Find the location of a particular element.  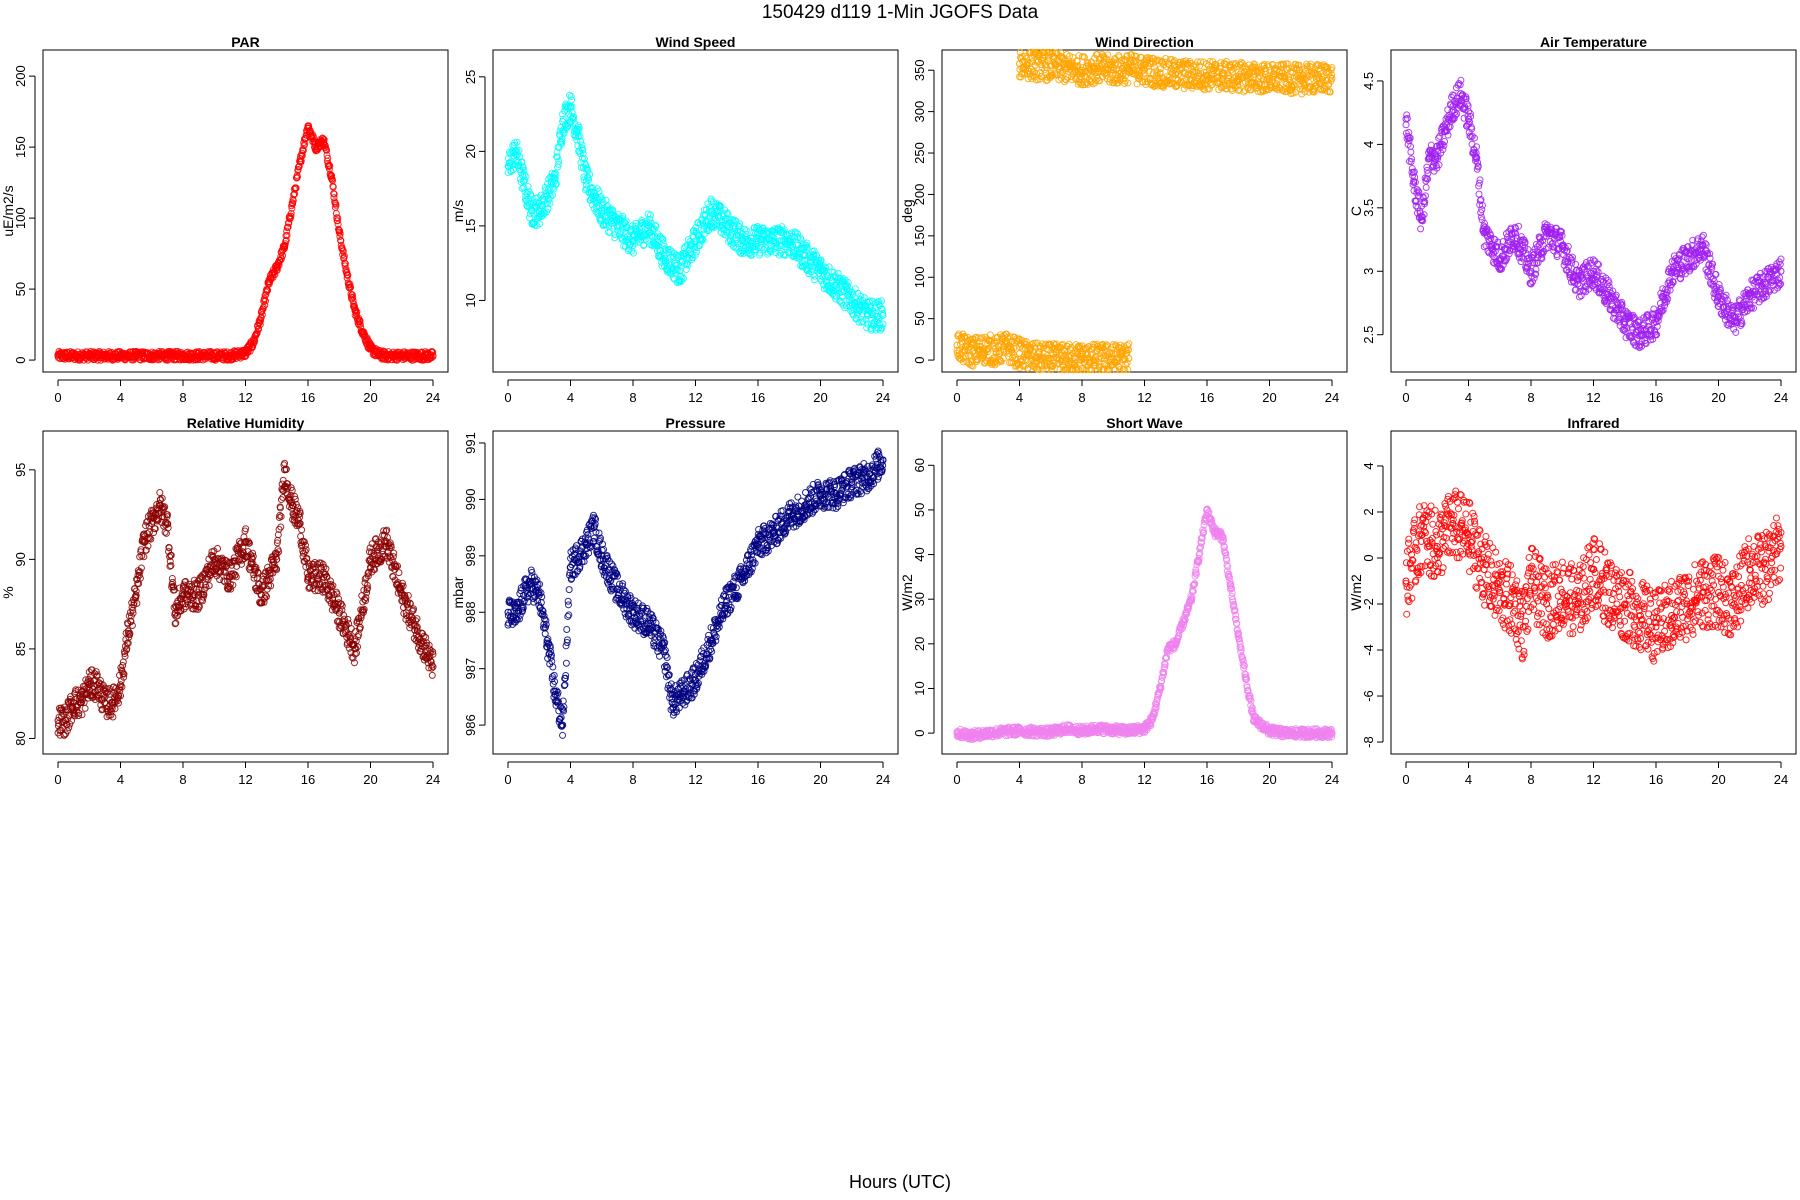

figure-title: 150429 d119 1-Min JGOFS Data is located at coordinates (900, 12).